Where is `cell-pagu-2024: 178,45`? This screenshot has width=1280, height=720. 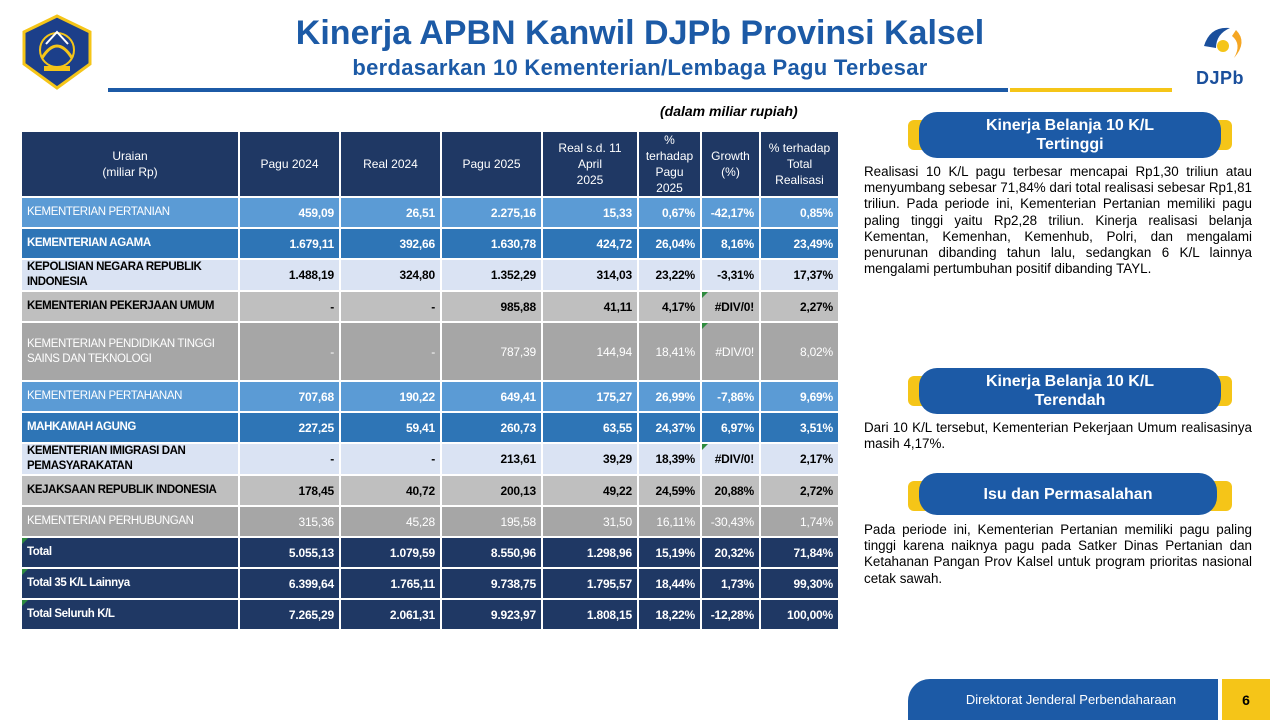 cell-pagu-2024: 178,45 is located at coordinates (289, 490).